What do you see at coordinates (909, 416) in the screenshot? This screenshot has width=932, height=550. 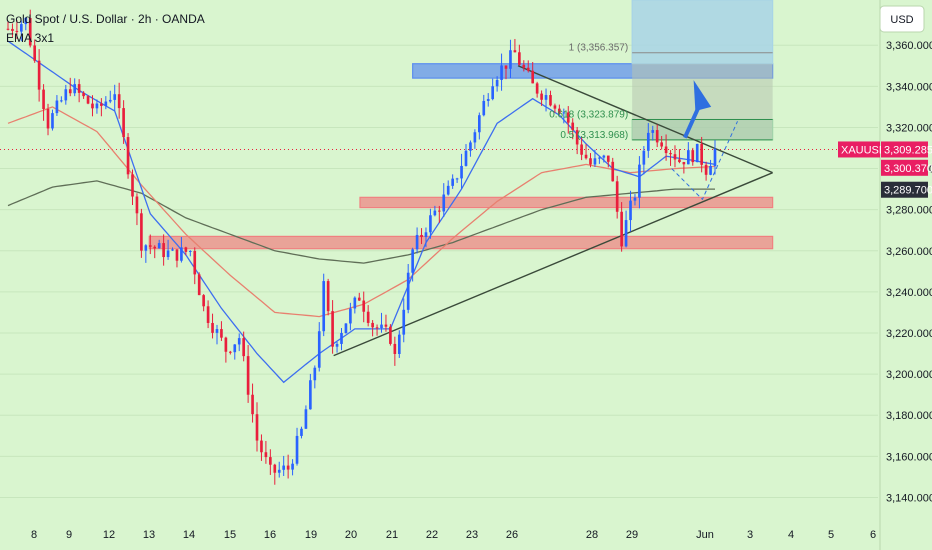 I see `y-tick-label: 3,180.000` at bounding box center [909, 416].